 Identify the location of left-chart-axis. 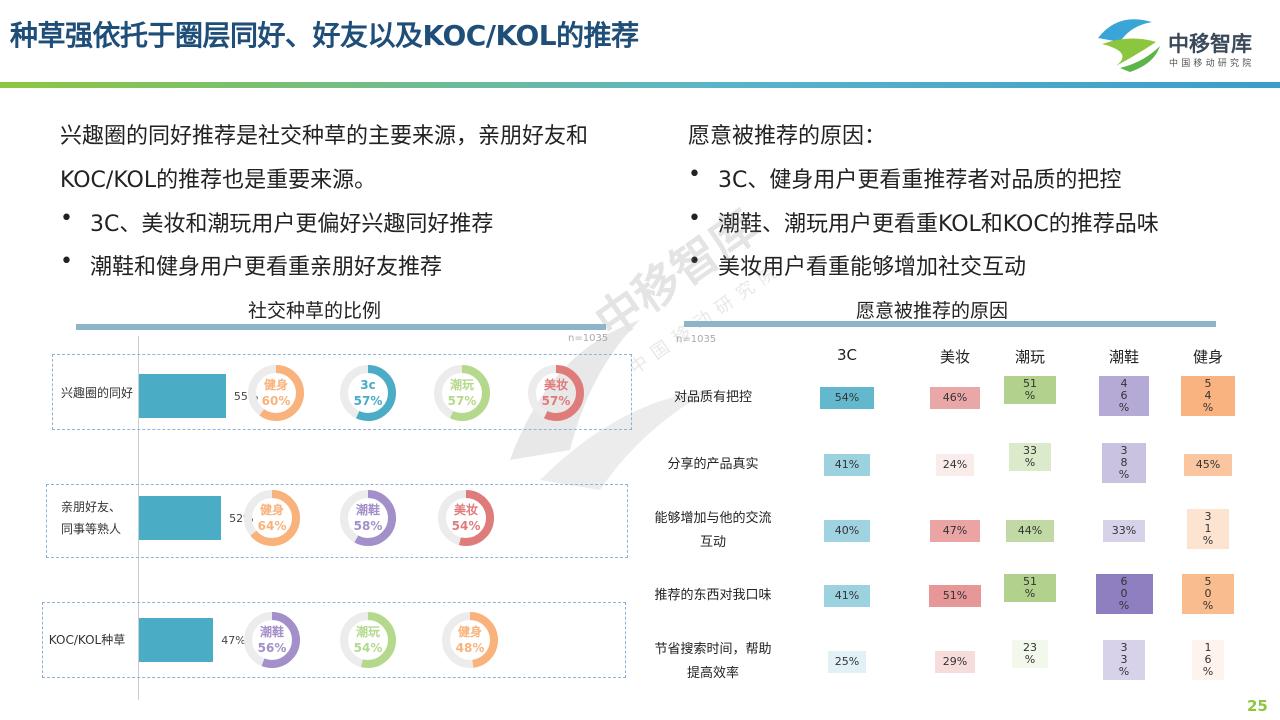
(138, 518).